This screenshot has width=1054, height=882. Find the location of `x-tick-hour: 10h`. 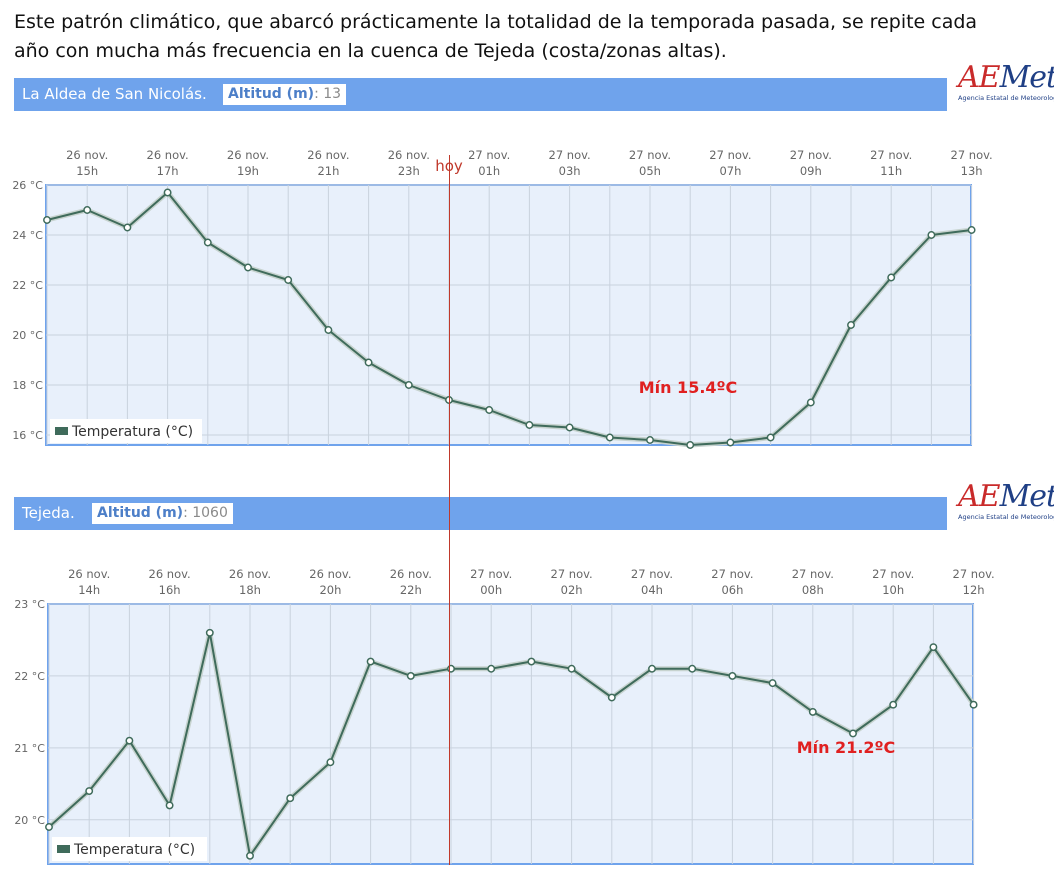

x-tick-hour: 10h is located at coordinates (893, 590).